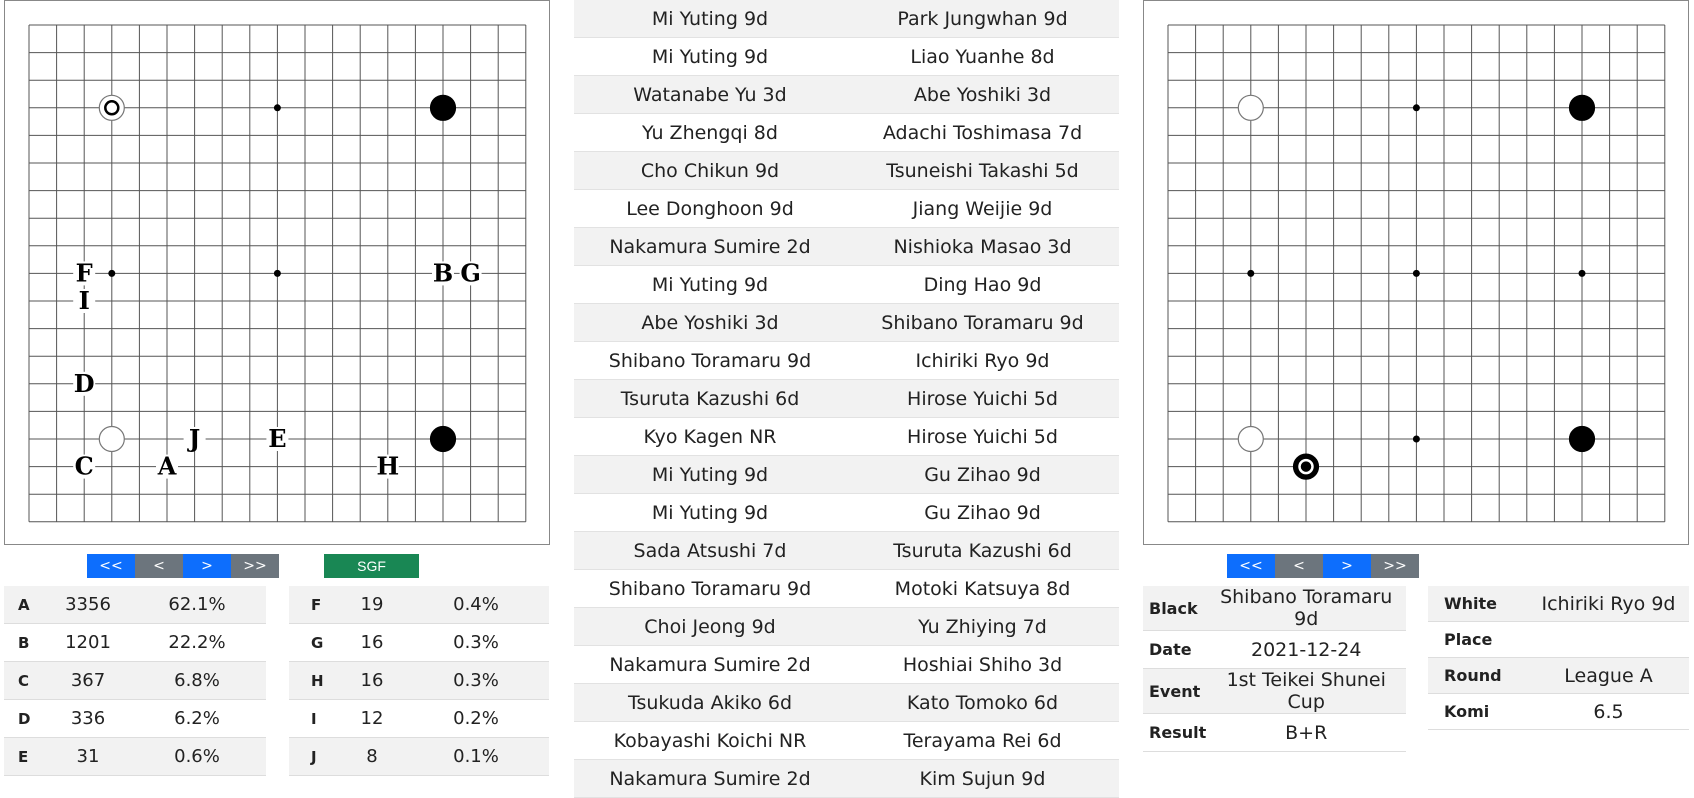  Describe the element at coordinates (193, 438) in the screenshot. I see `move-label: J` at that location.